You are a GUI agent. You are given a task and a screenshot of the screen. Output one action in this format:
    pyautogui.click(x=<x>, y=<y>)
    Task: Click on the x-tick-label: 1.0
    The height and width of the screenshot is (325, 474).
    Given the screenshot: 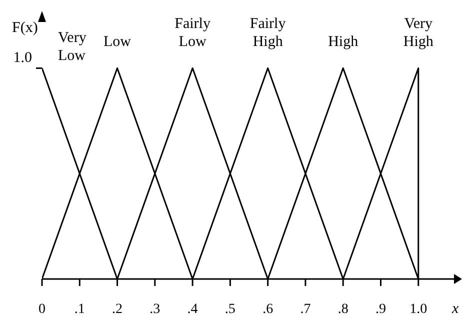 What is the action you would take?
    pyautogui.click(x=419, y=309)
    